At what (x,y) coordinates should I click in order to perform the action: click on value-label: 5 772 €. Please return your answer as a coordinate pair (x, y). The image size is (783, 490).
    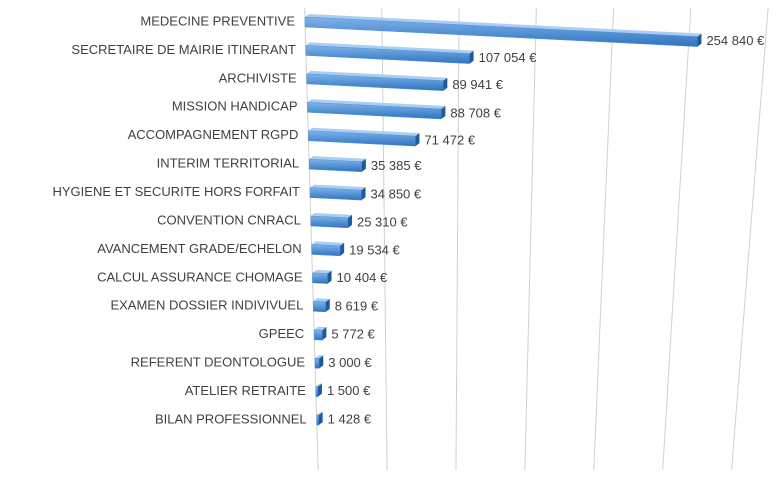
    Looking at the image, I should click on (353, 334).